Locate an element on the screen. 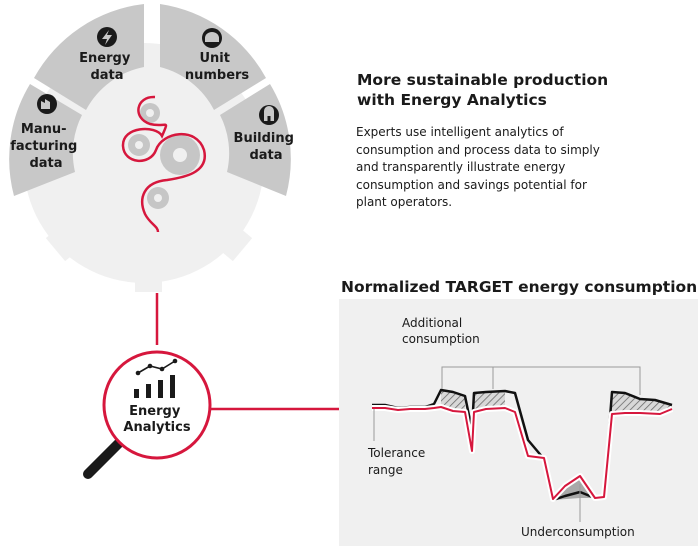 The width and height of the screenshot is (700, 552). segment-label-units: Unit numbers is located at coordinates (217, 67).